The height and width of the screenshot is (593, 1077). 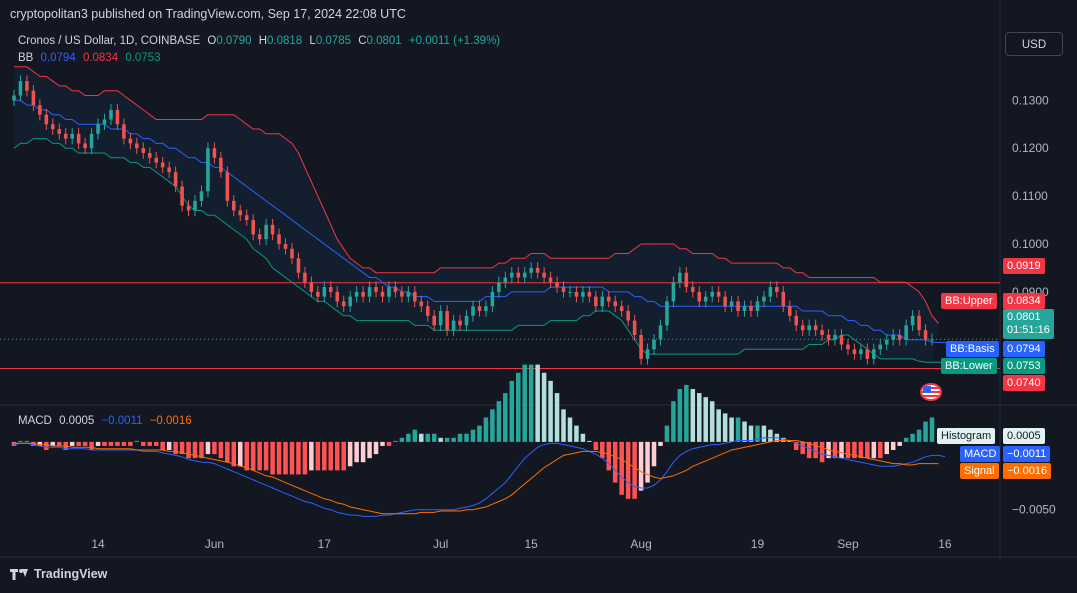 I want to click on tradingview-brand: TradingView, so click(x=58, y=574).